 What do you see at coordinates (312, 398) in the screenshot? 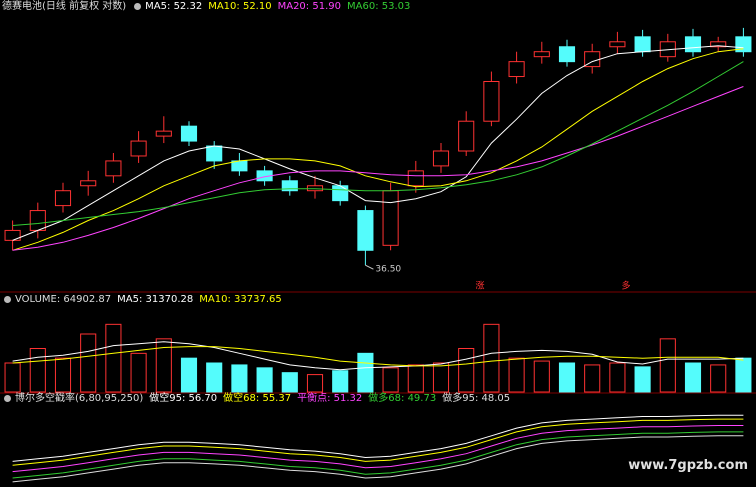
I see `legend-name: 平衡点` at bounding box center [312, 398].